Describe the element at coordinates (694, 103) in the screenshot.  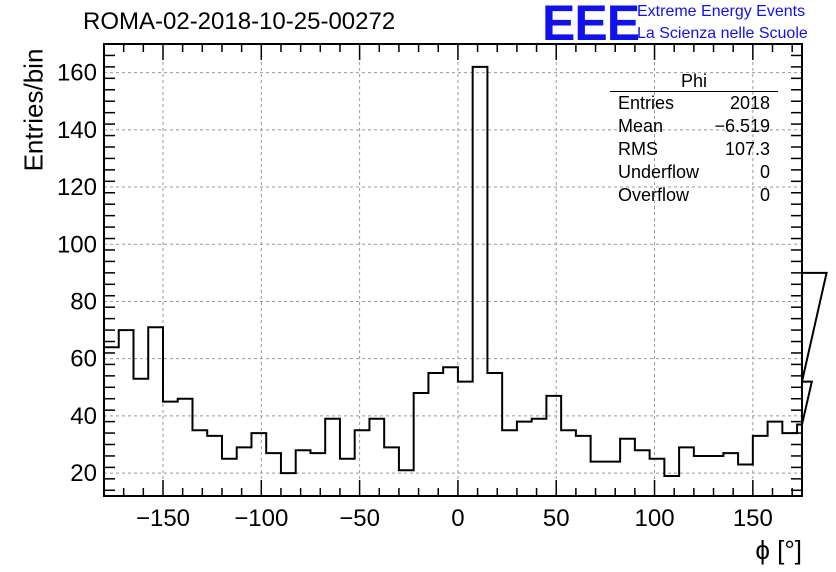
I see `stats-row-entries: Entries 2018` at that location.